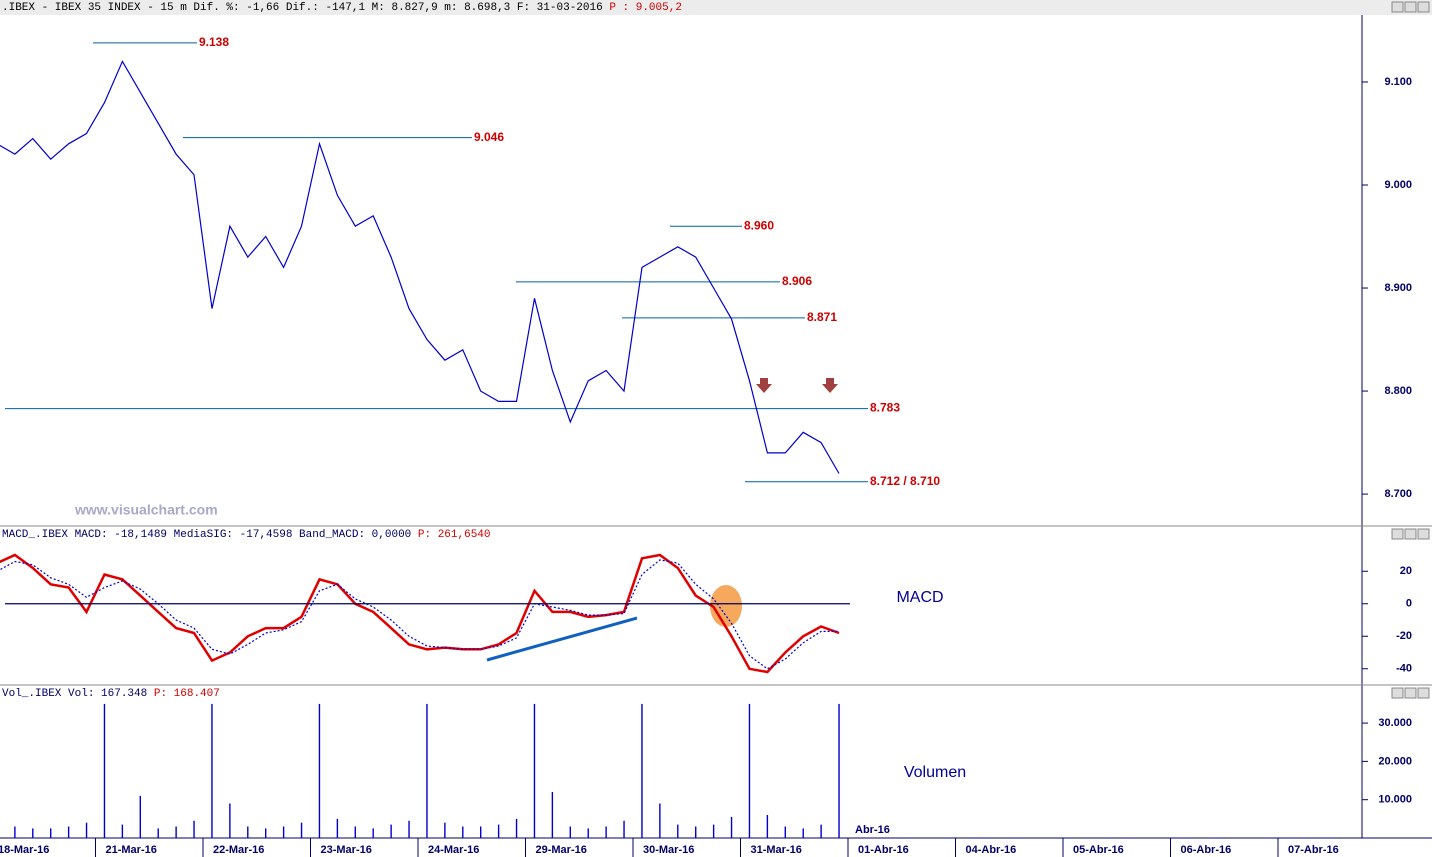 This screenshot has height=857, width=1432. What do you see at coordinates (24, 850) in the screenshot?
I see `x-tick-label: 18-Mar-16` at bounding box center [24, 850].